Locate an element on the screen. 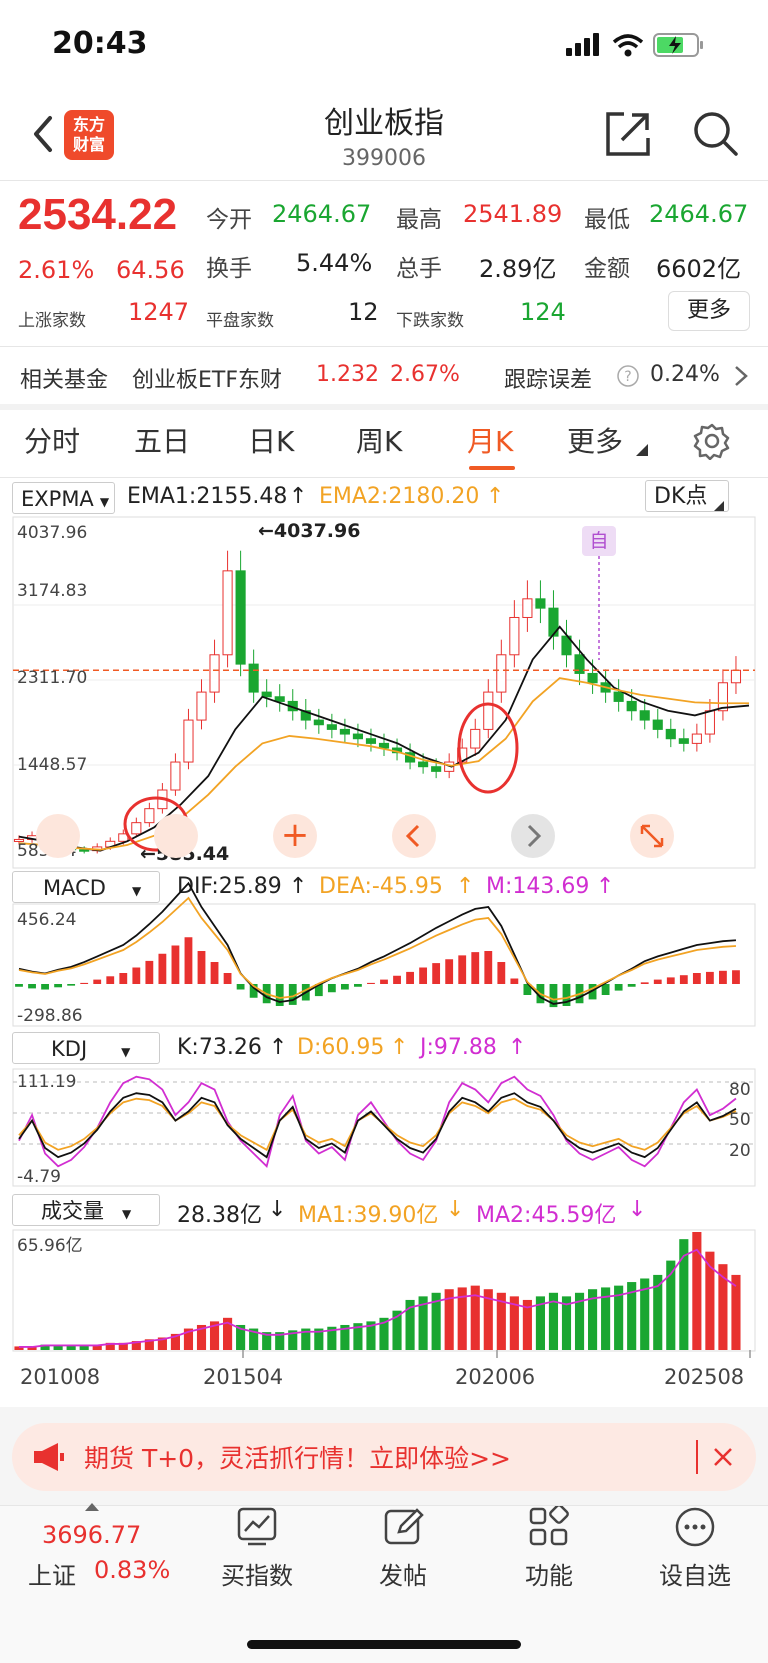 The height and width of the screenshot is (1663, 768). share-icon is located at coordinates (628, 134).